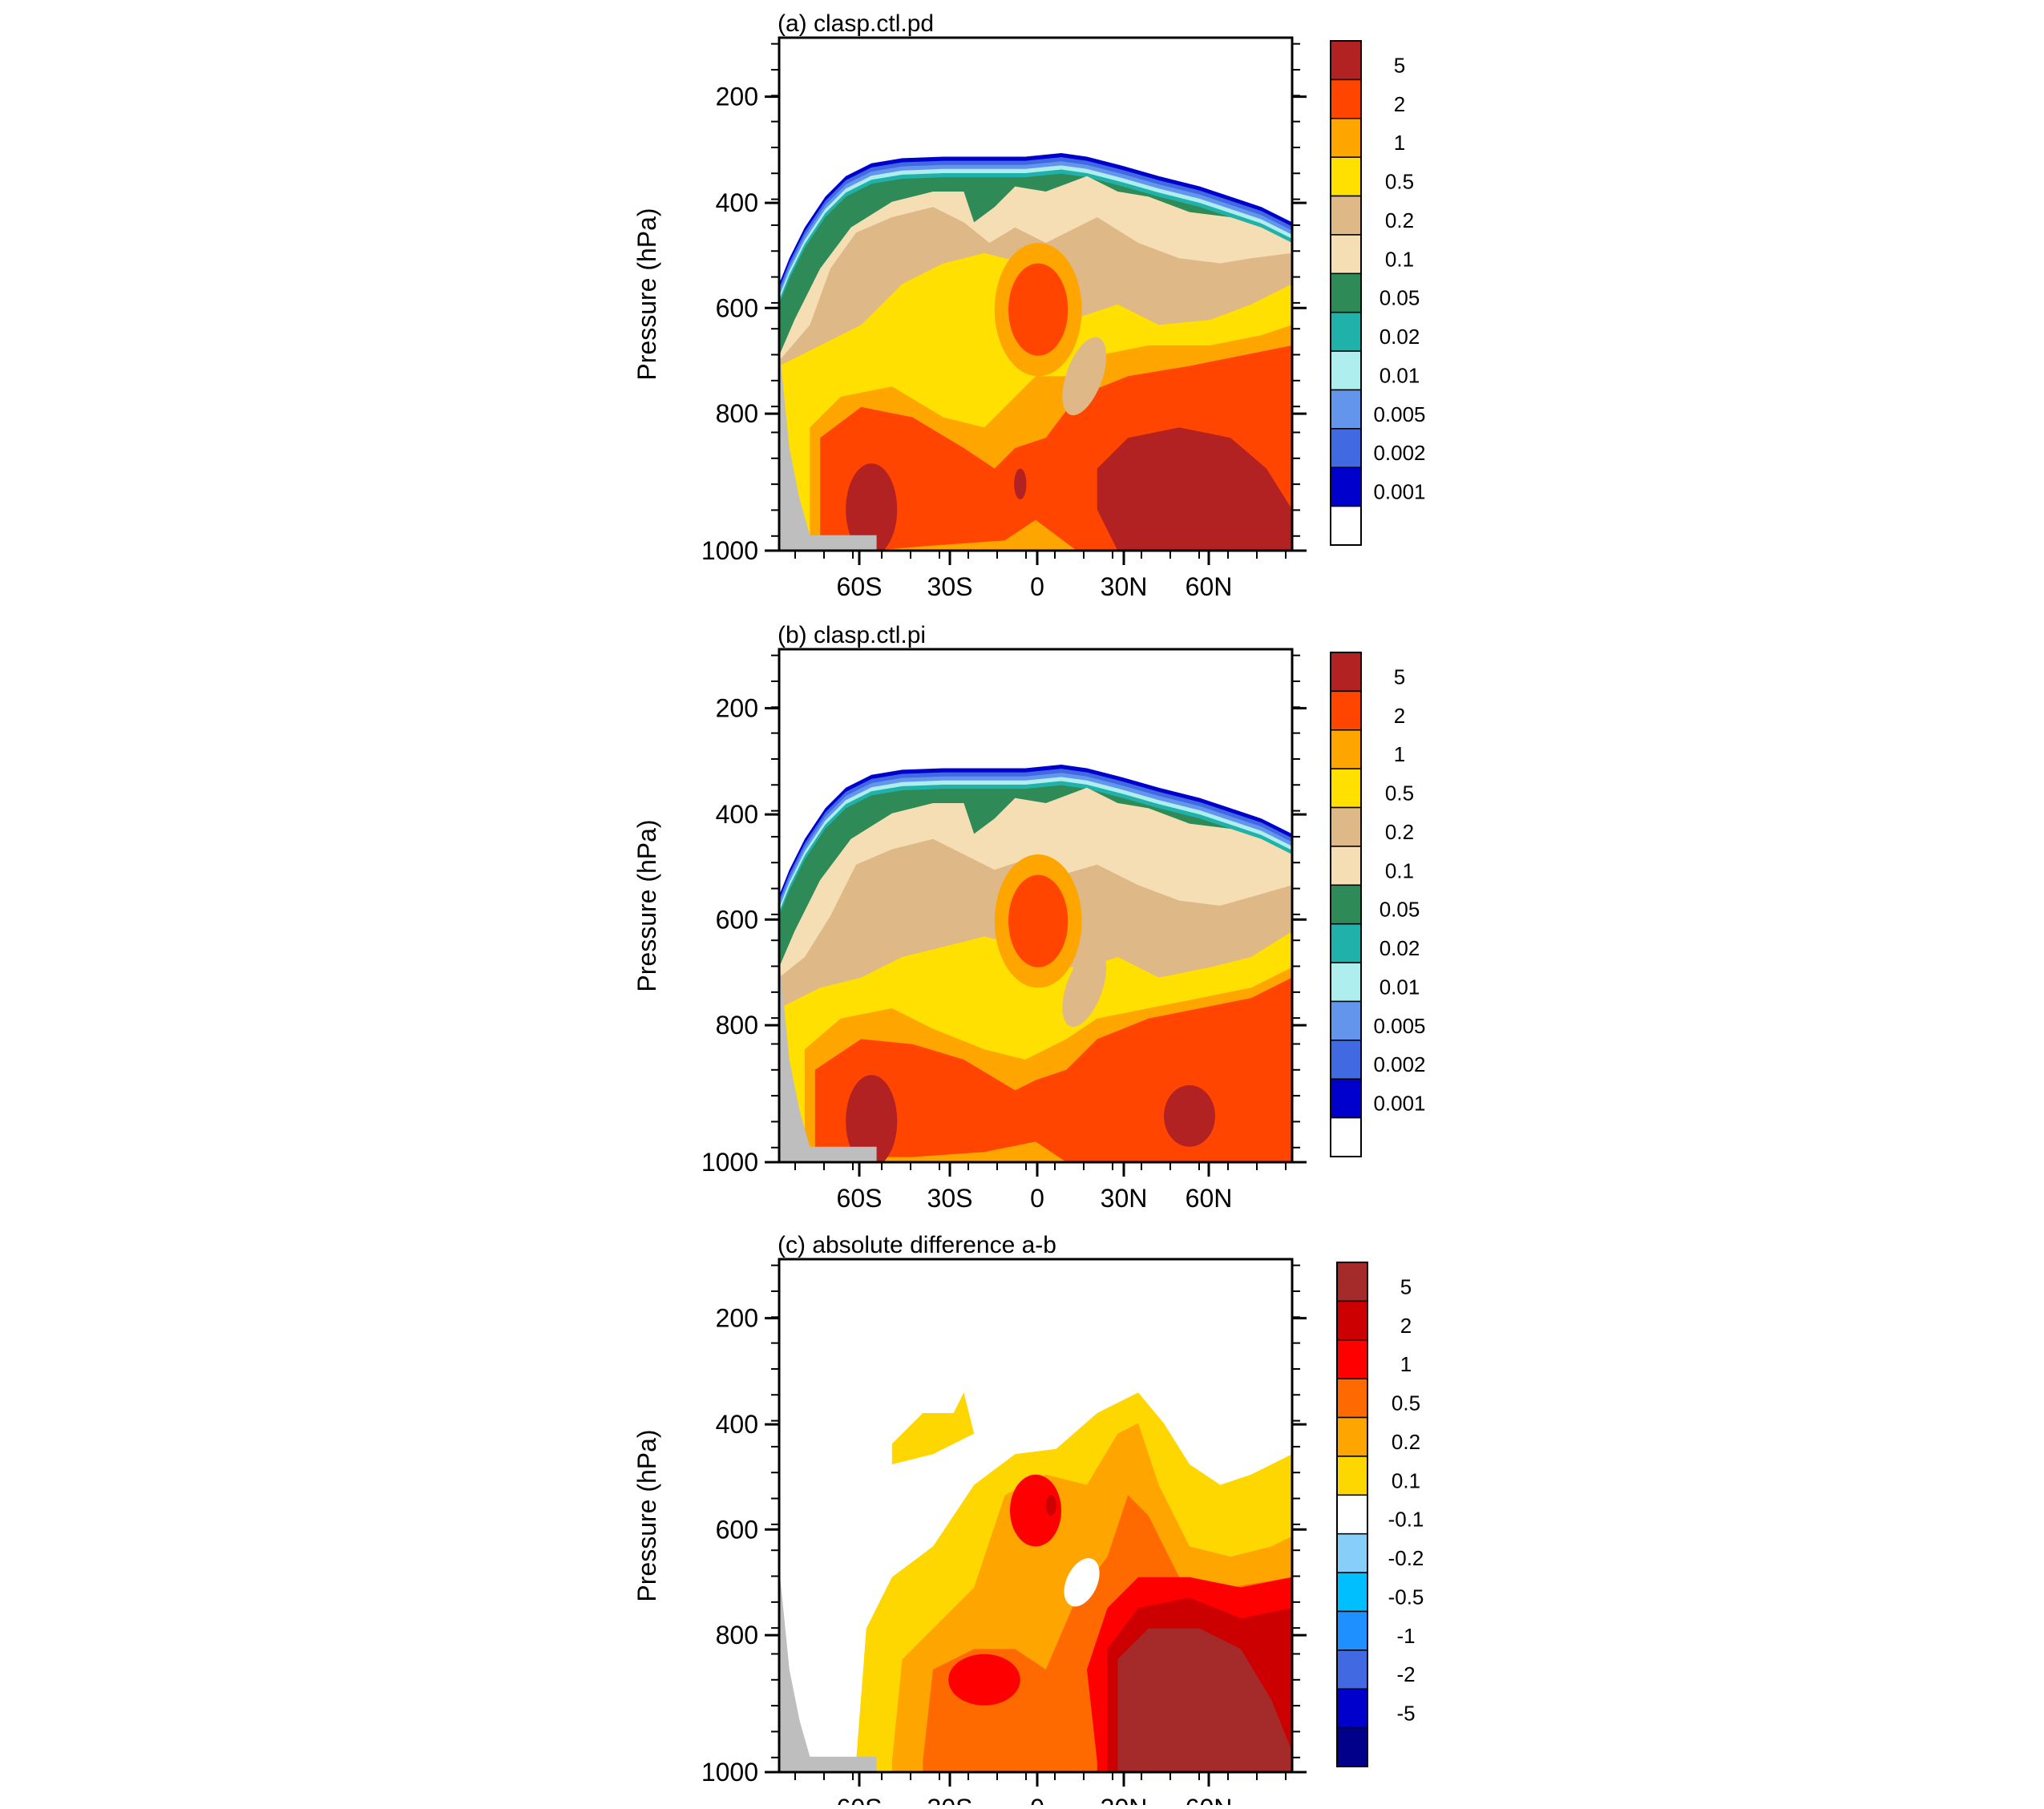 This screenshot has width=2044, height=1809. Describe the element at coordinates (1406, 1597) in the screenshot. I see `colorbar-label: -0.5` at that location.